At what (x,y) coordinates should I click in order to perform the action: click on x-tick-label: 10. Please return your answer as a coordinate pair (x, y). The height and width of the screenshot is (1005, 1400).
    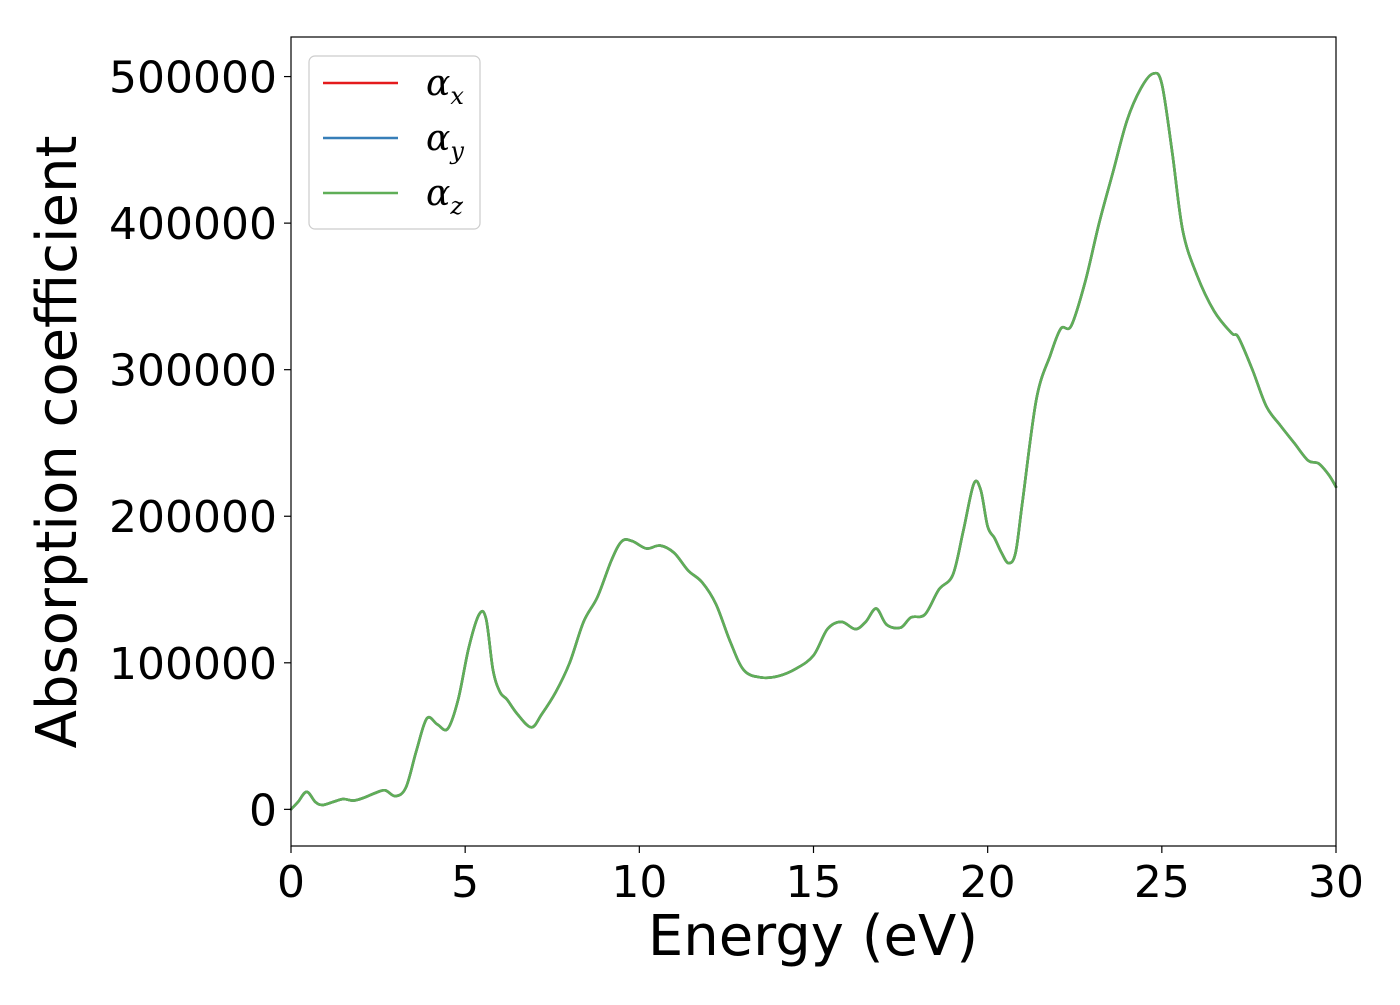
    Looking at the image, I should click on (639, 882).